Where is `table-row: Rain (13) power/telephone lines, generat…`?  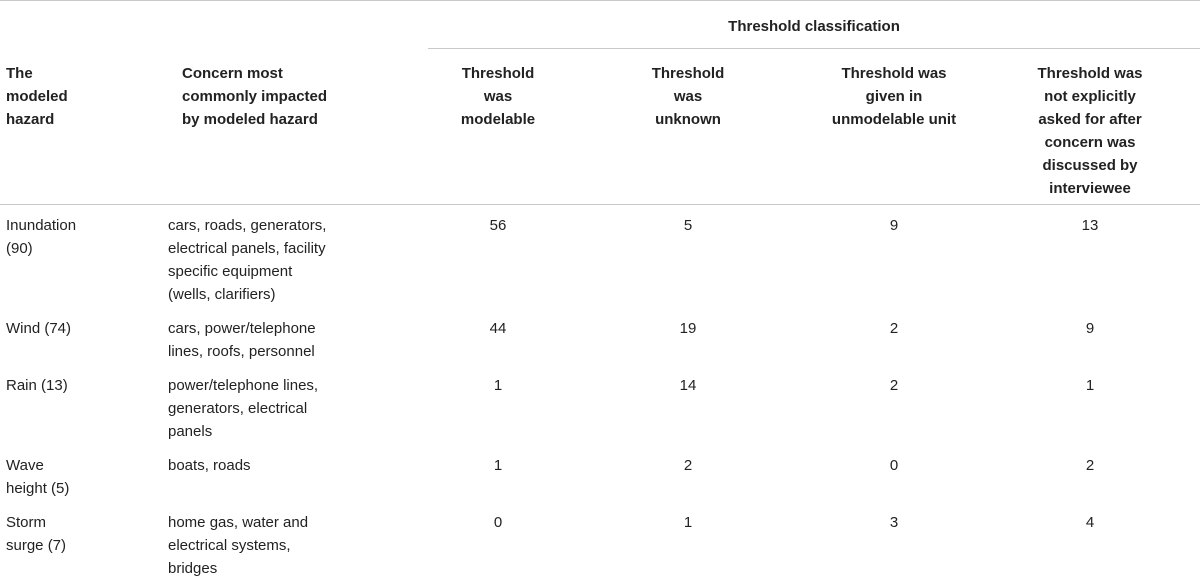 table-row: Rain (13) power/telephone lines, generat… is located at coordinates (600, 405).